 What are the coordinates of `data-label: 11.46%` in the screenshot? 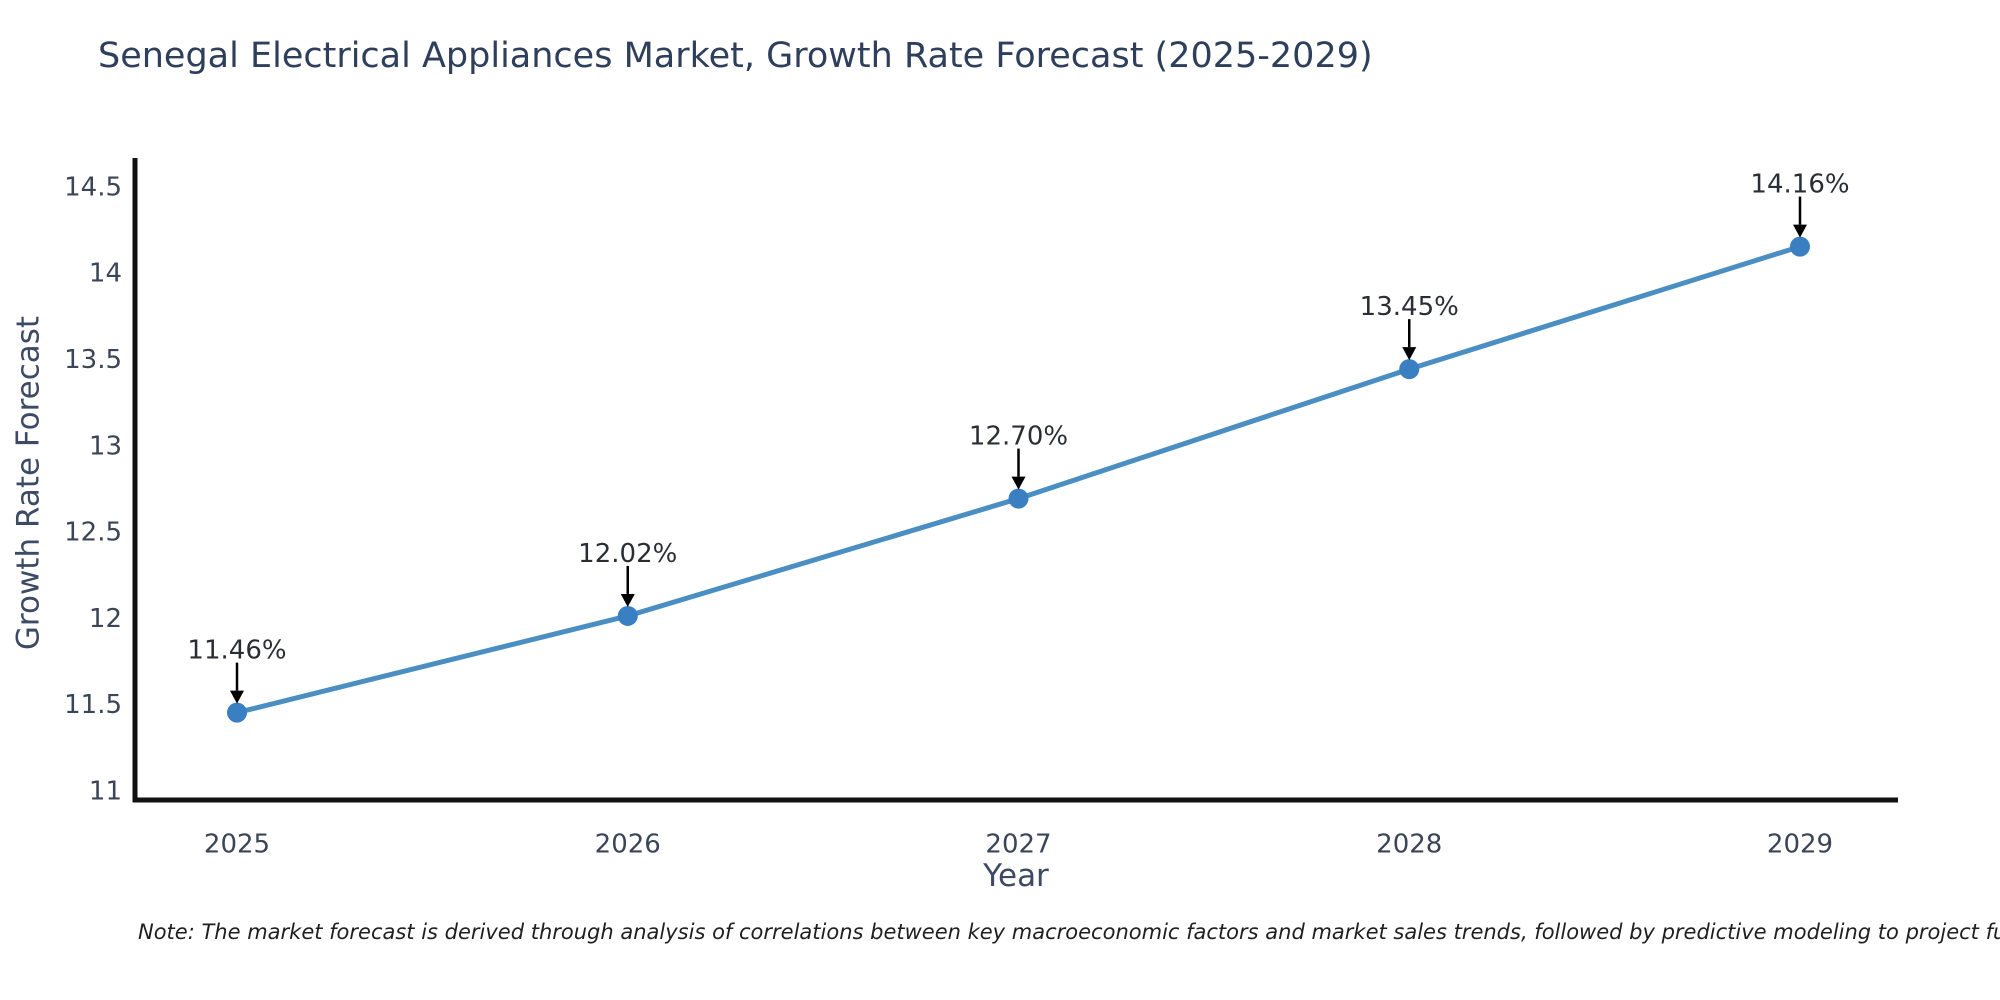 It's located at (236, 651).